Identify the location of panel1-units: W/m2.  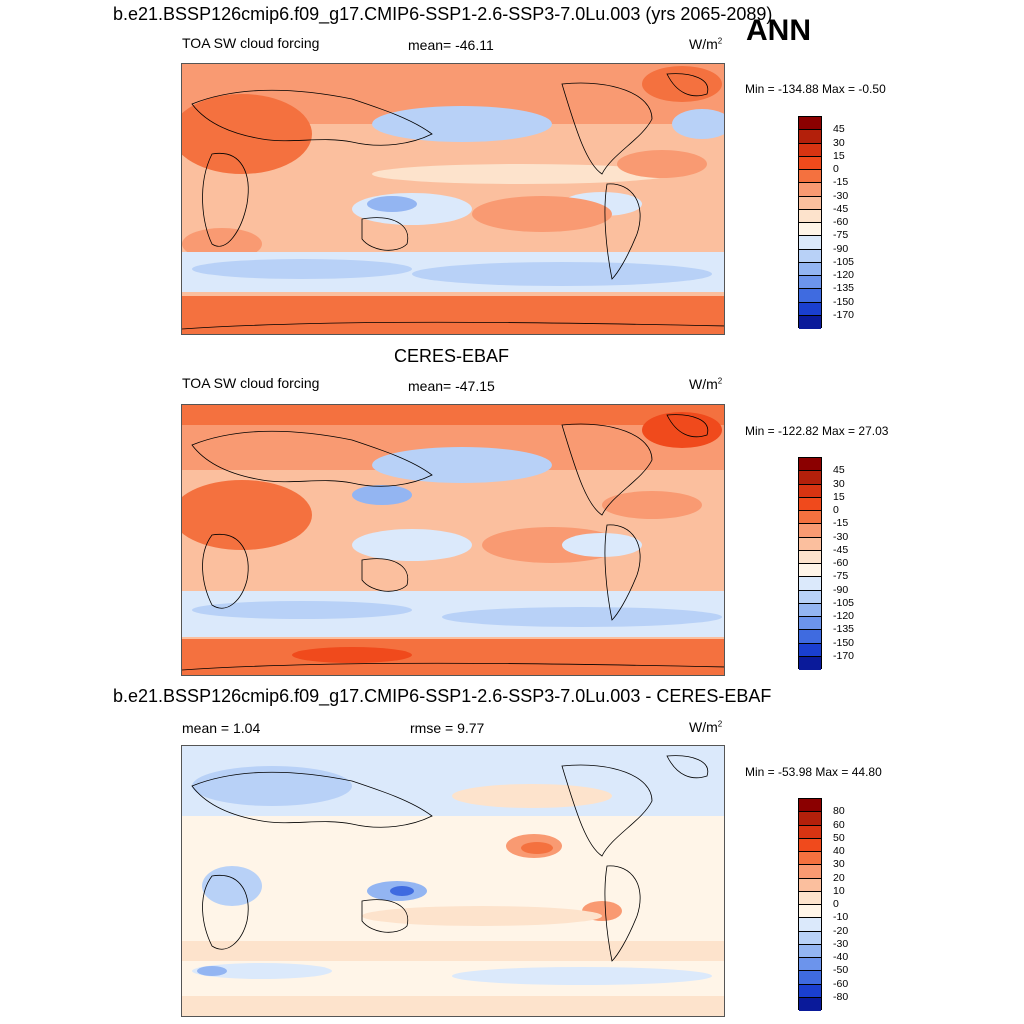
(706, 44).